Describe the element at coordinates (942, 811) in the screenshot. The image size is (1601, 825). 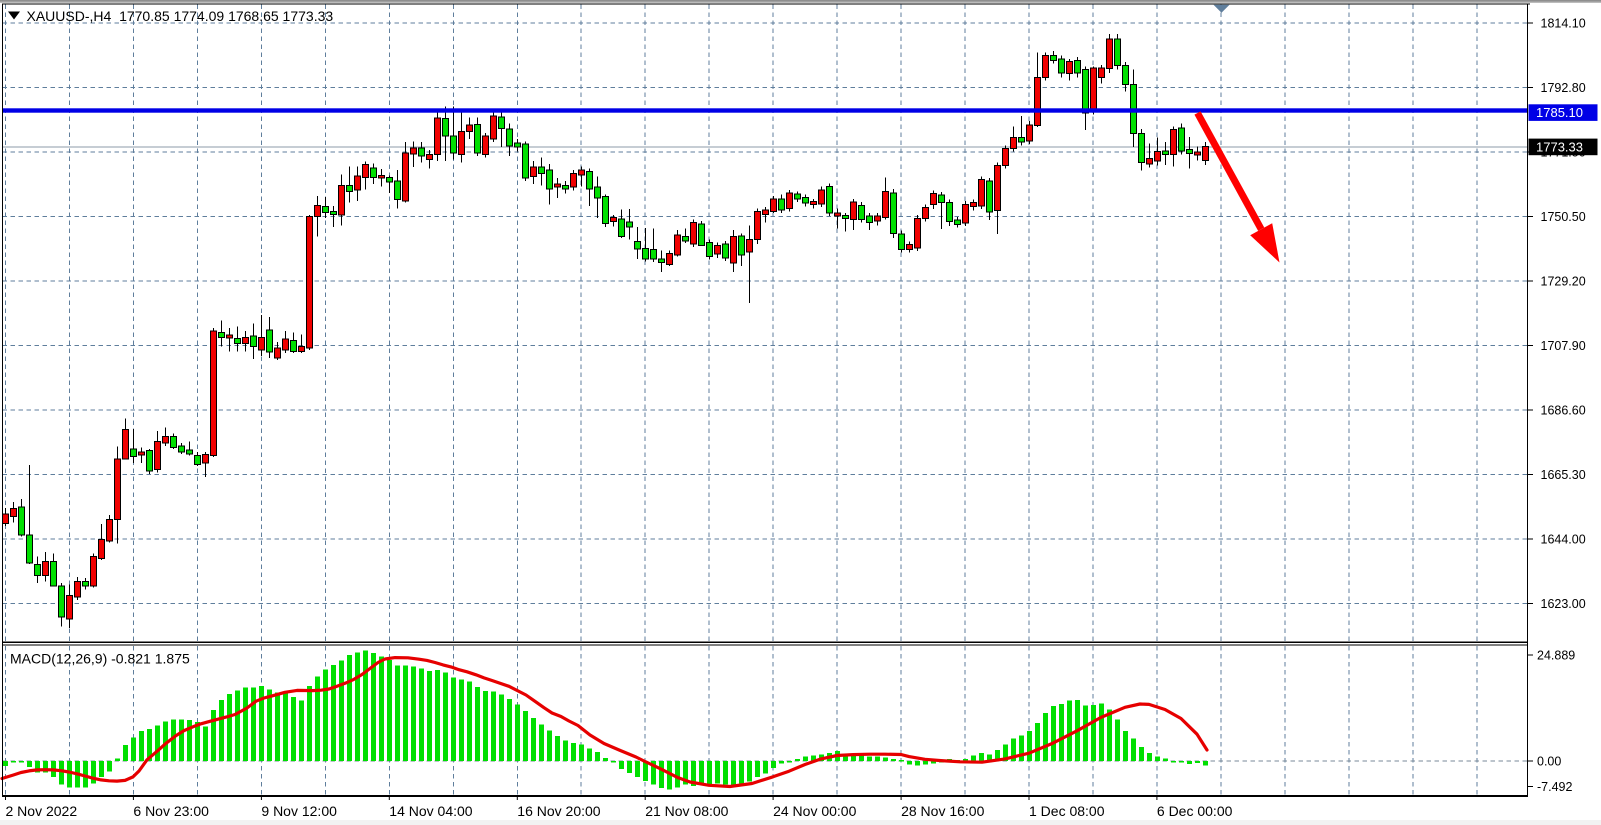
I see `svg-text: 28 Nov 16:00` at that location.